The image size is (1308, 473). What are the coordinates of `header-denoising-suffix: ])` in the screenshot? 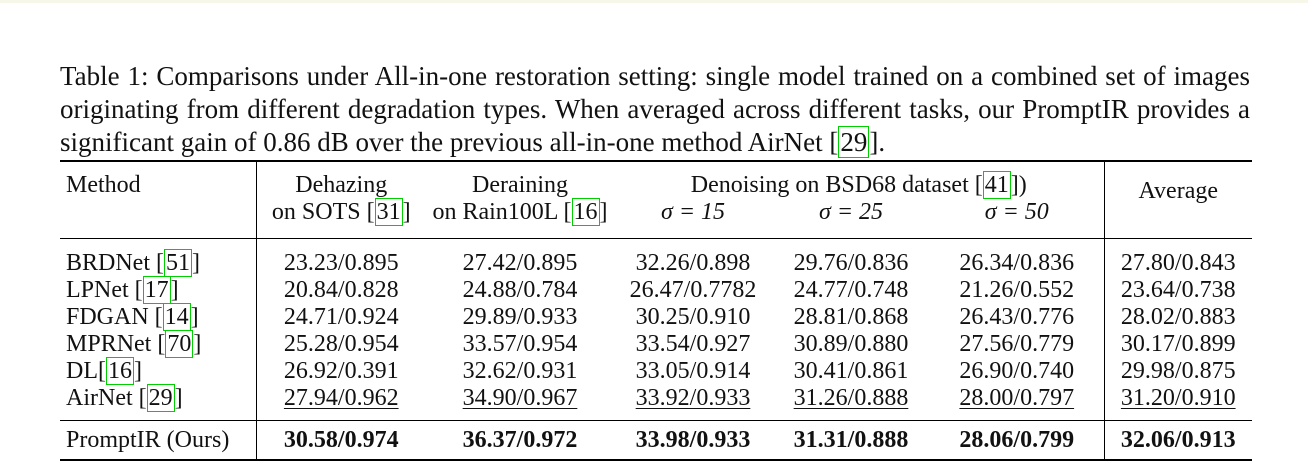 It's located at (1018, 185).